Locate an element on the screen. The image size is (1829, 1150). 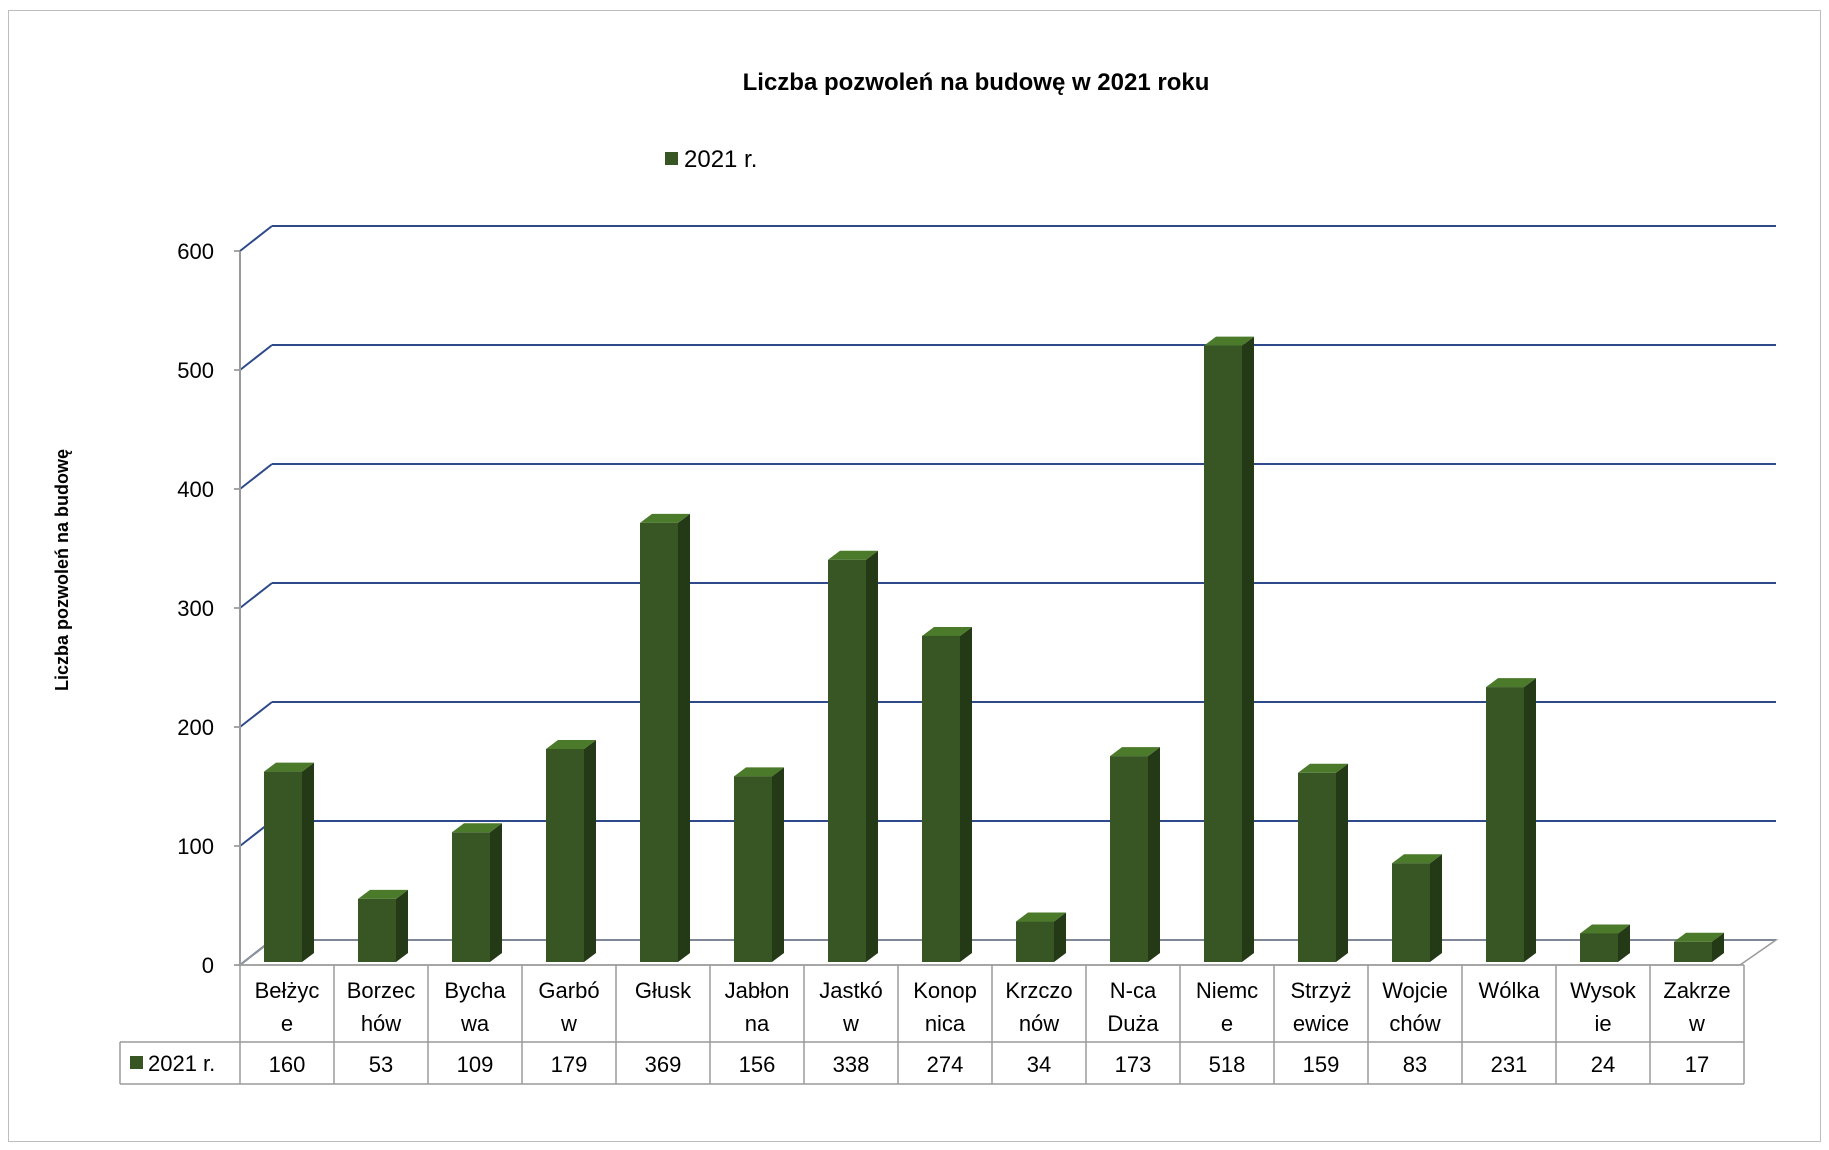
category-label: ie is located at coordinates (1602, 1023).